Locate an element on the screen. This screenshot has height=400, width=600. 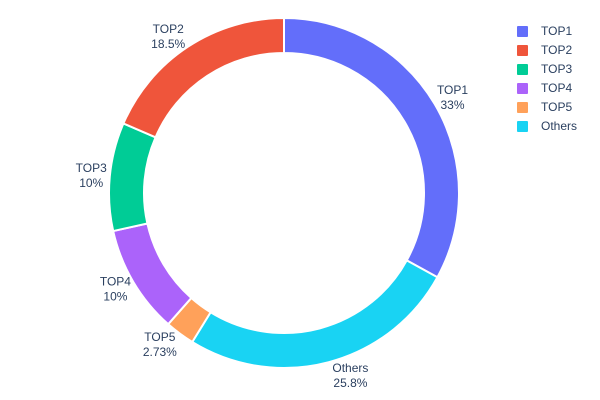
slice-label-top5: TOP5 2.73% is located at coordinates (160, 344).